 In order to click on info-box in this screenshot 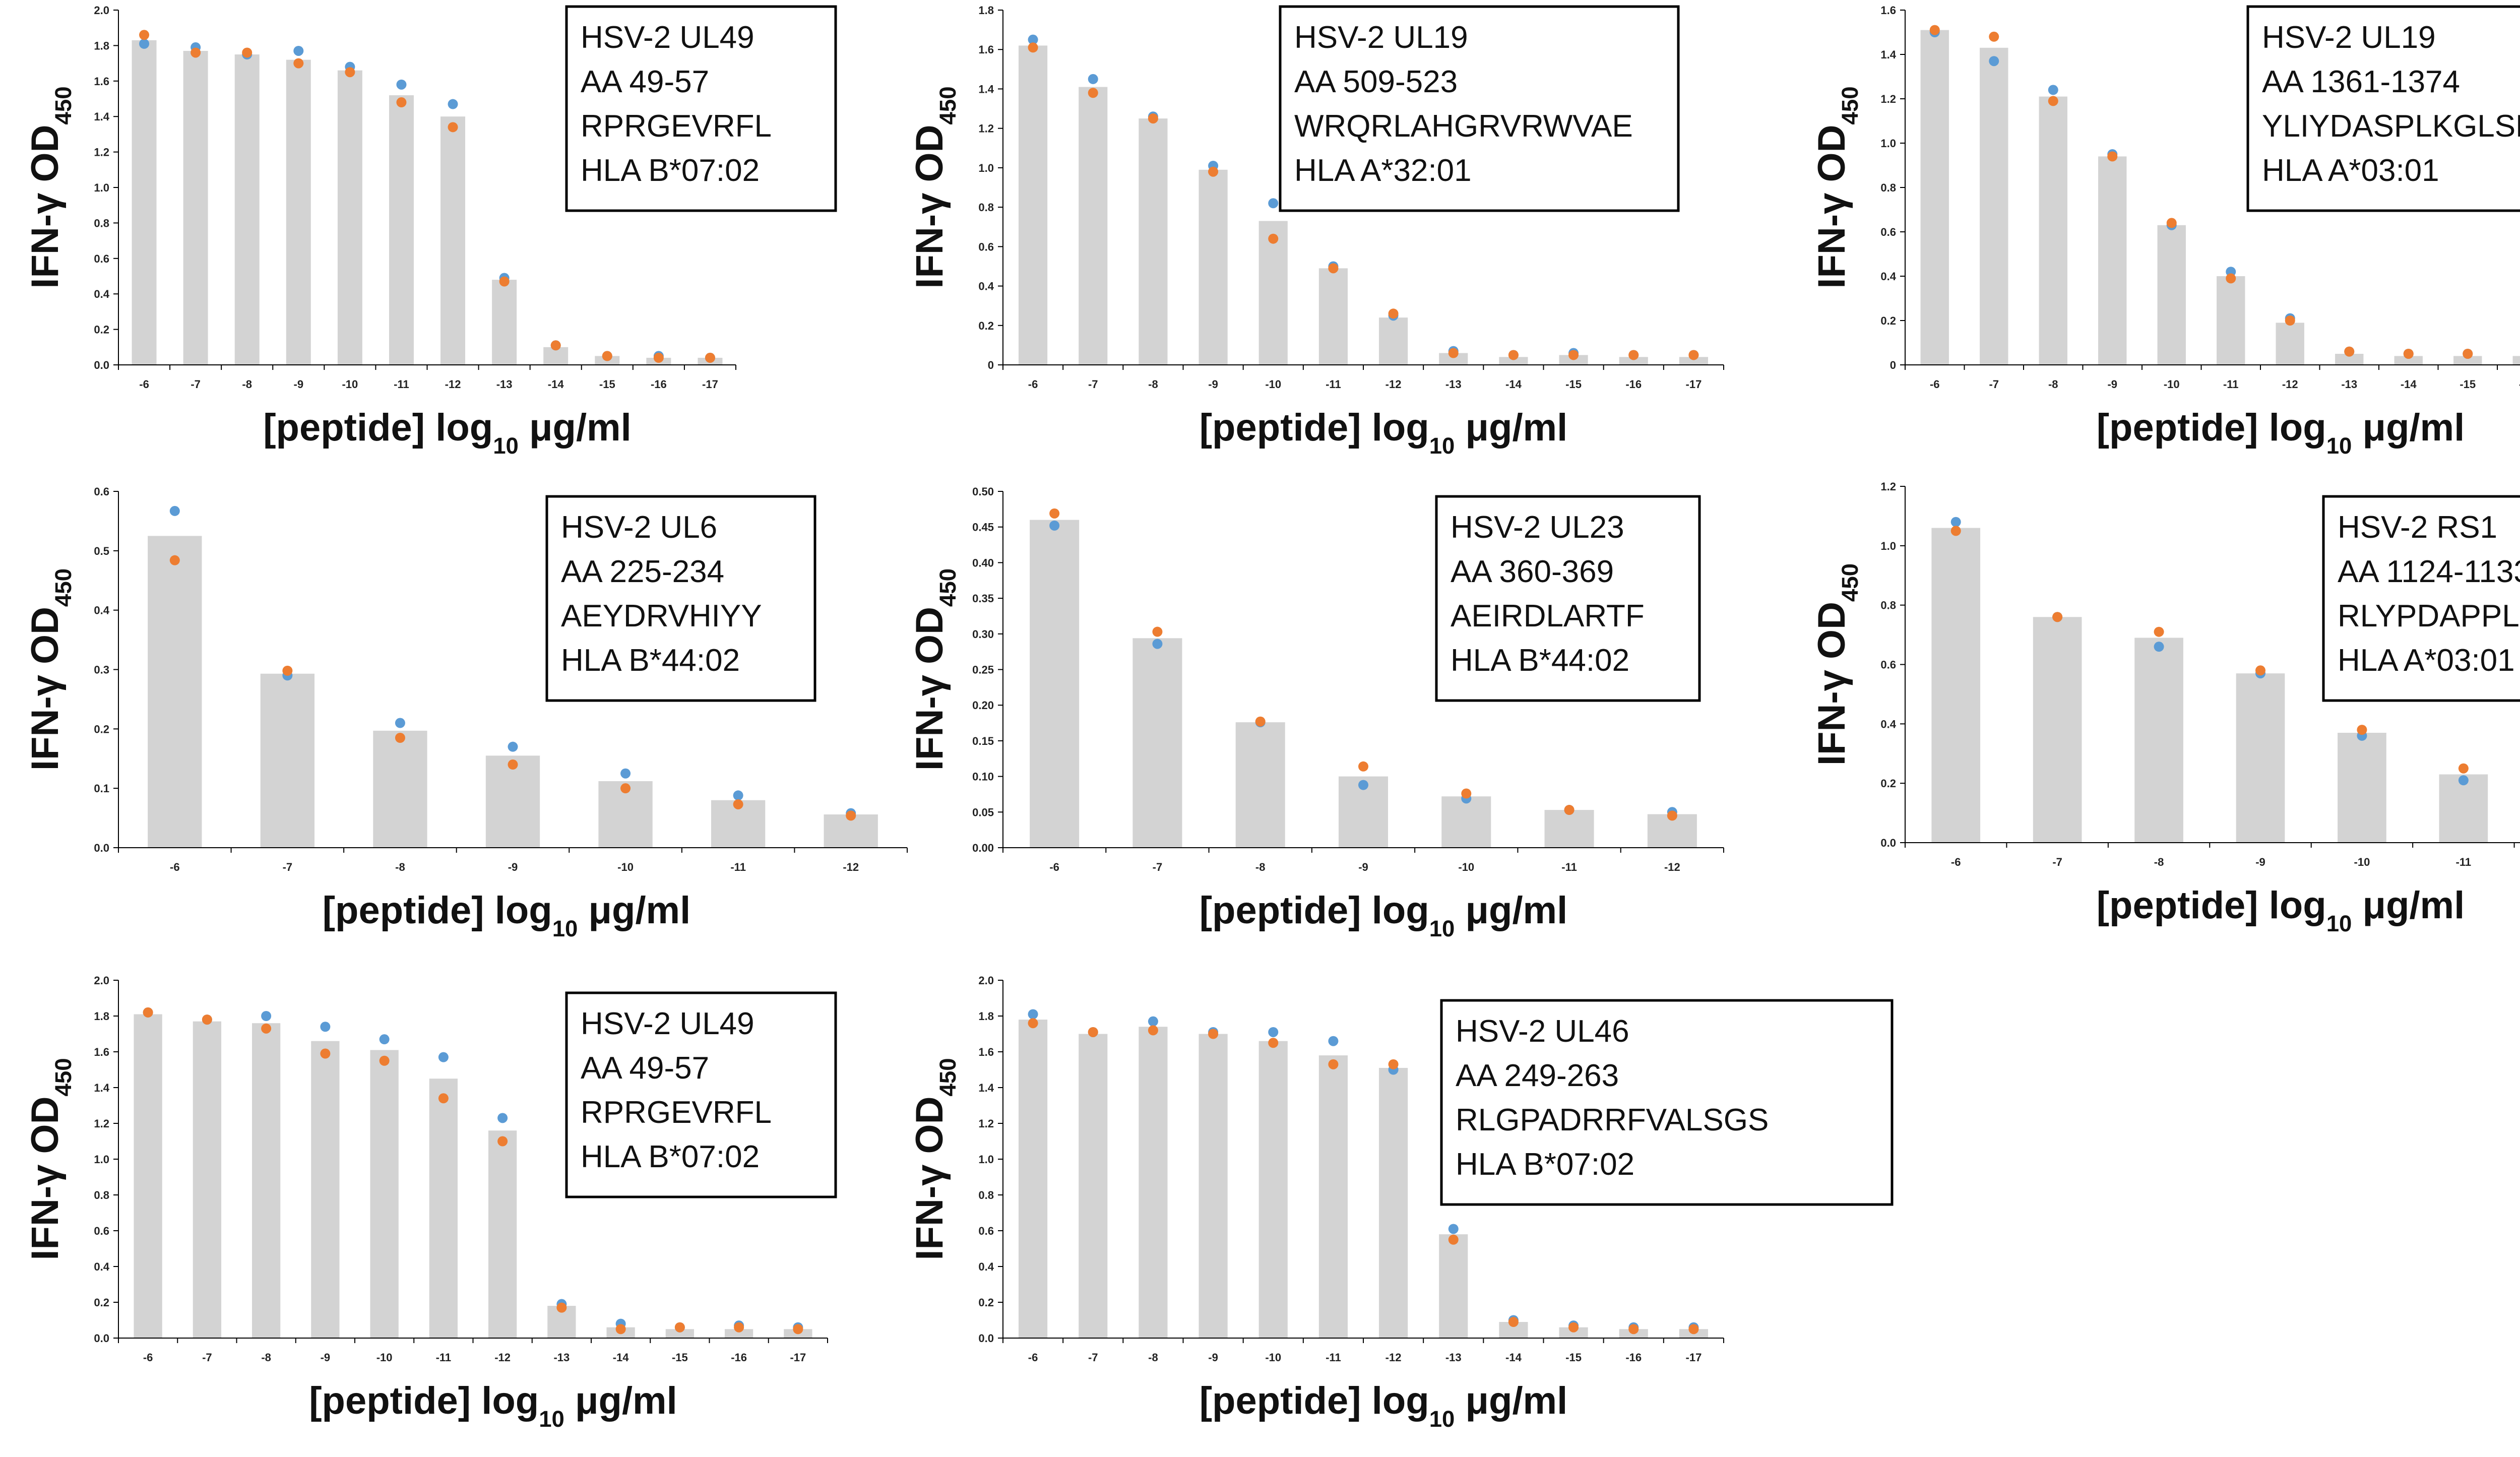, I will do `click(680, 598)`.